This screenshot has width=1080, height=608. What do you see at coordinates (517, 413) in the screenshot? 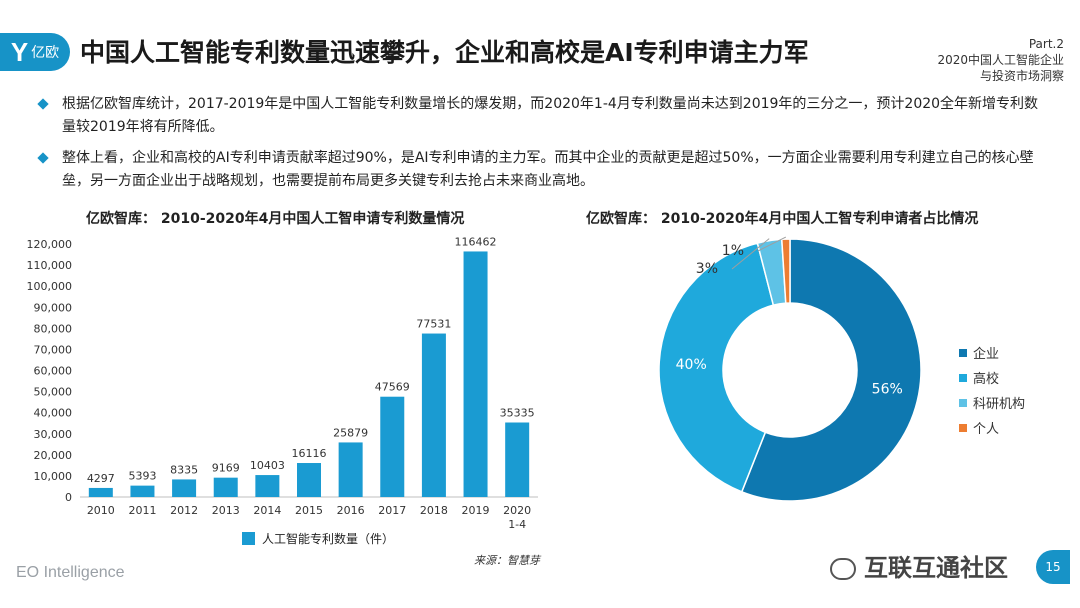
I see `data-label: 35335` at bounding box center [517, 413].